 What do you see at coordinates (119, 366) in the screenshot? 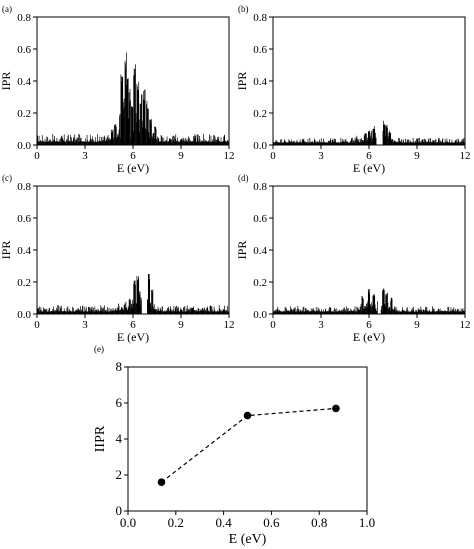
I see `y-tick-label: 8` at bounding box center [119, 366].